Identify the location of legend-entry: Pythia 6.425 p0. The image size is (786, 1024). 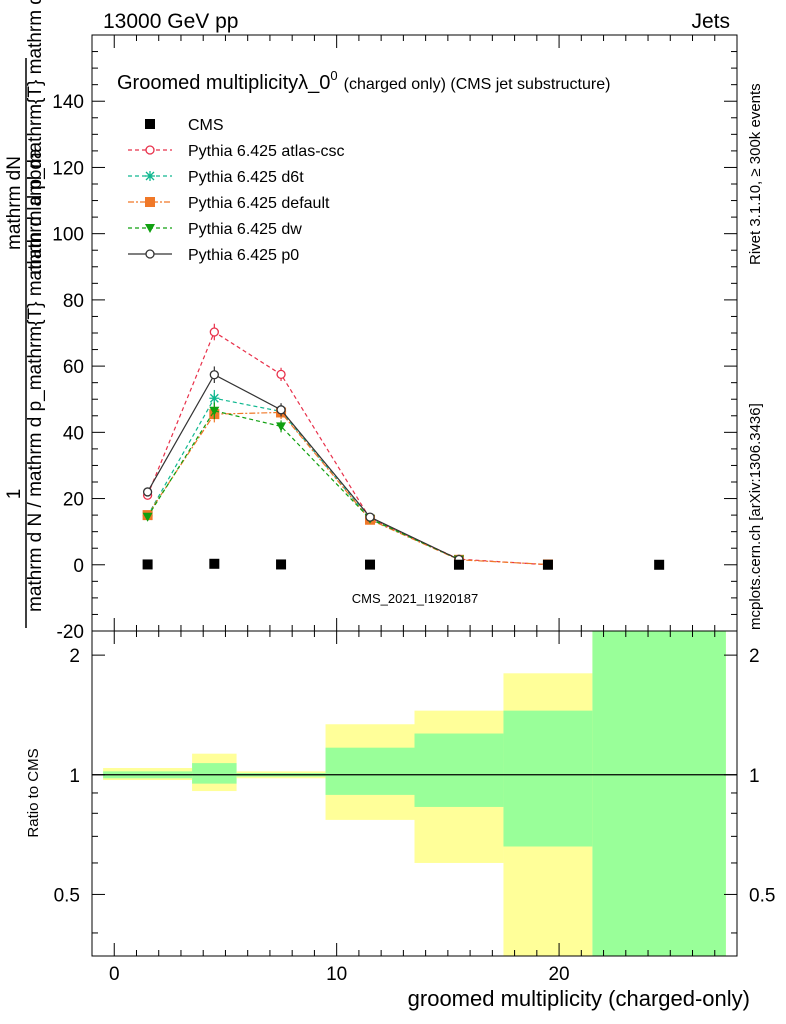
(213, 255).